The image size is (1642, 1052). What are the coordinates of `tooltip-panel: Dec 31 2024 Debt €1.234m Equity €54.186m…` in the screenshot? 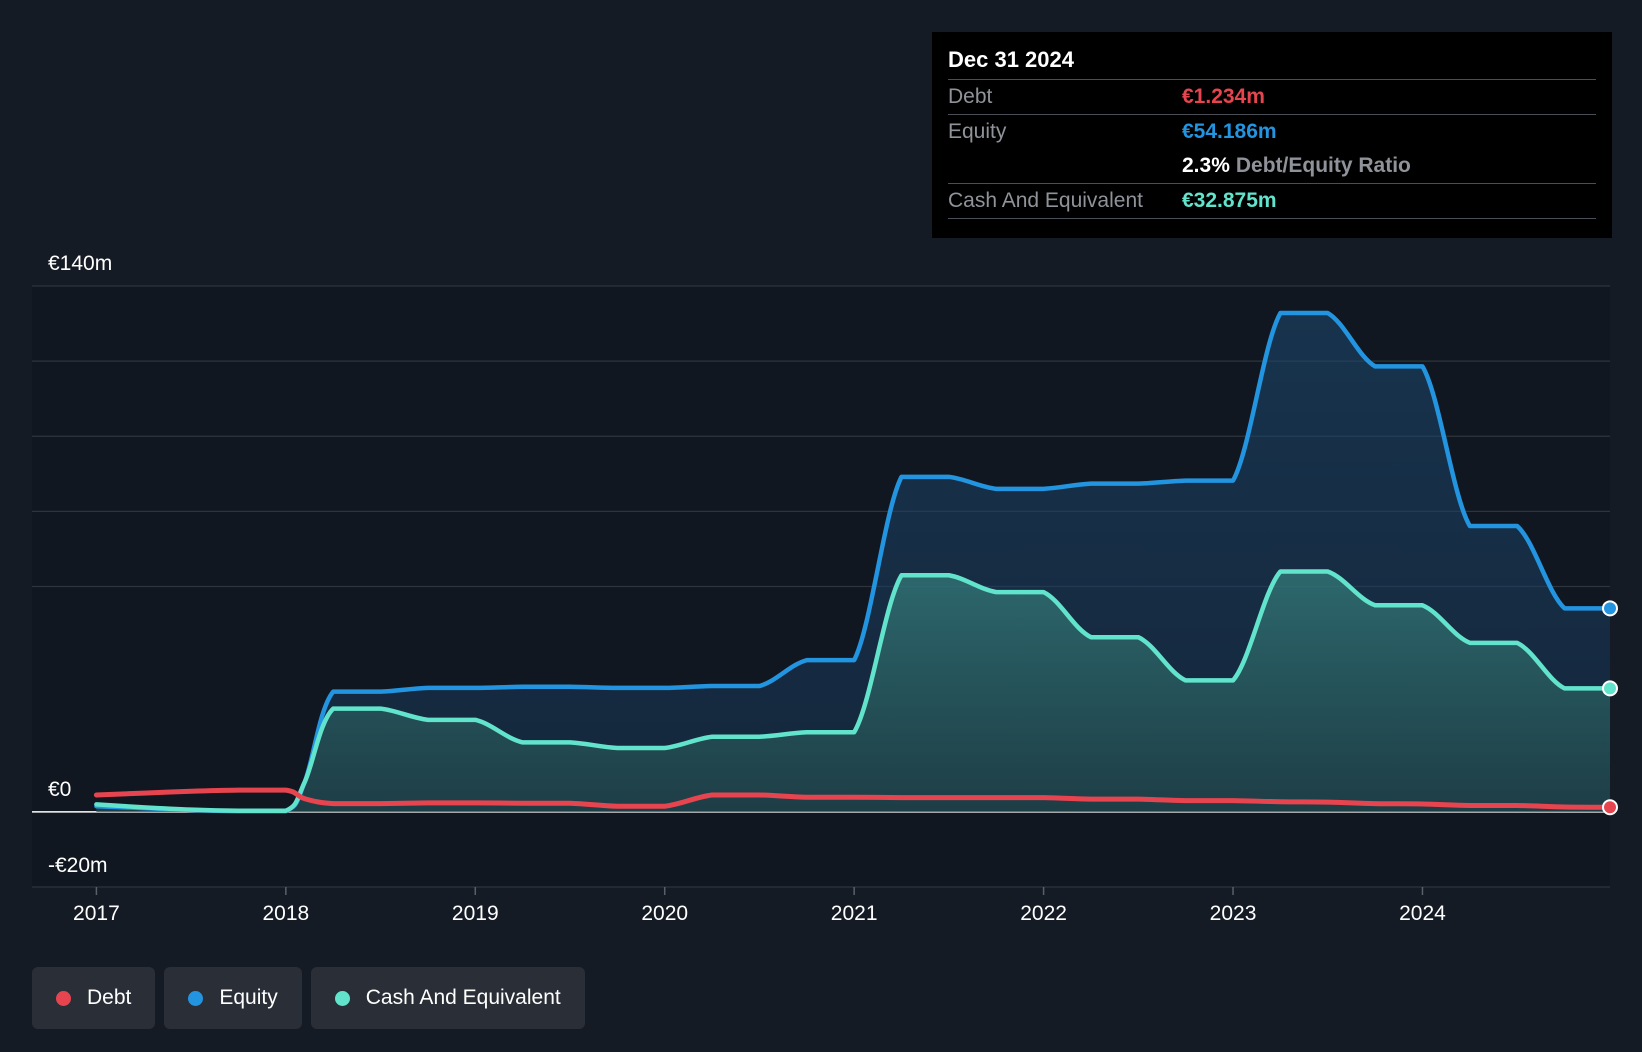 It's located at (1272, 135).